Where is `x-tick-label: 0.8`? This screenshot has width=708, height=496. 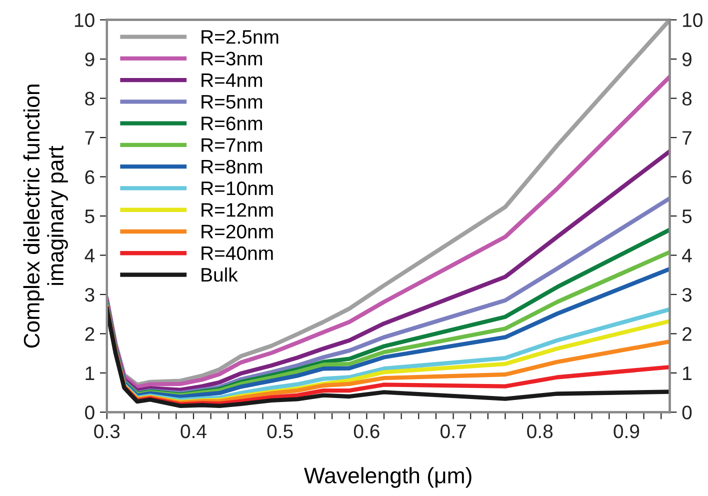
x-tick-label: 0.8 is located at coordinates (540, 431).